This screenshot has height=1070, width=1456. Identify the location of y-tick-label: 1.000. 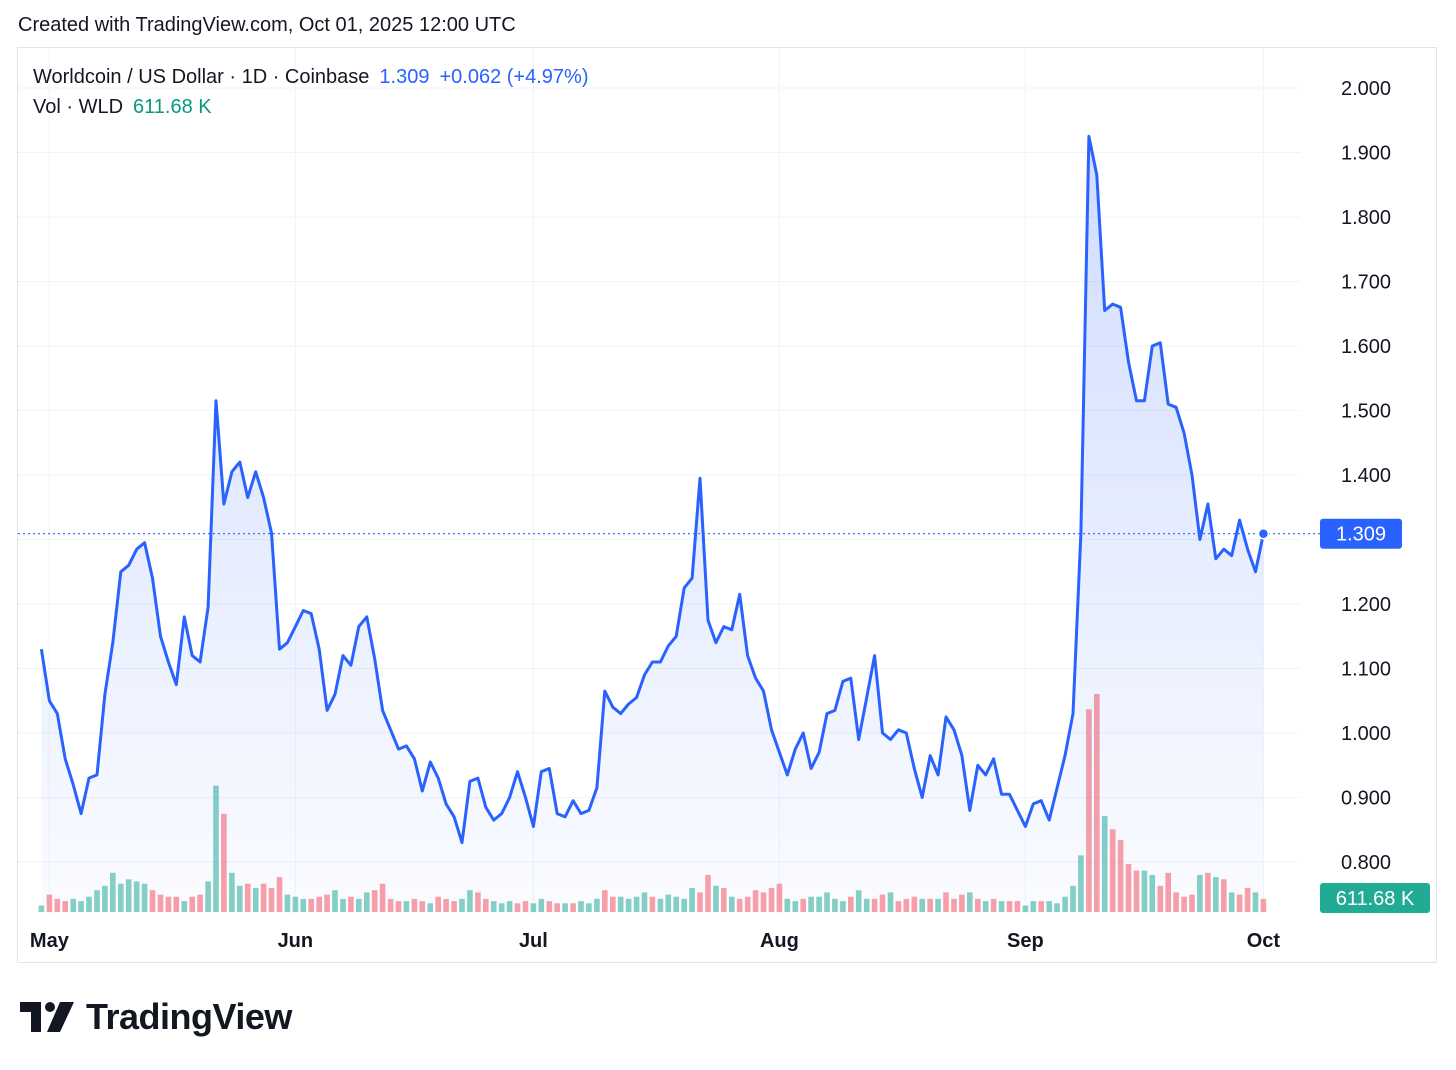
(1366, 734).